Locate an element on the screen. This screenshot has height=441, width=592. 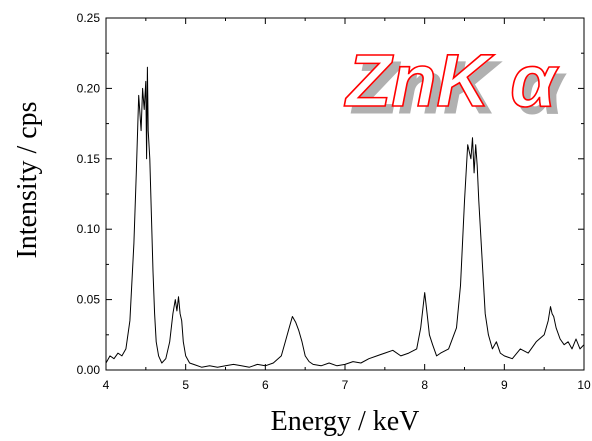
x-tick-label: 4 is located at coordinates (106, 385).